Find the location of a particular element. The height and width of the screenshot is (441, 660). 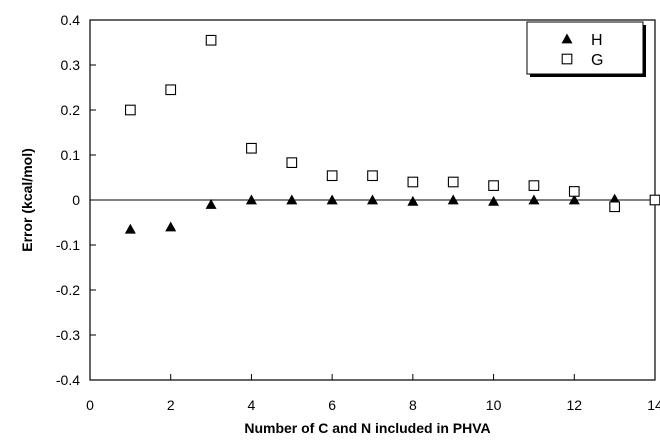

legend-marker-g is located at coordinates (567, 59).